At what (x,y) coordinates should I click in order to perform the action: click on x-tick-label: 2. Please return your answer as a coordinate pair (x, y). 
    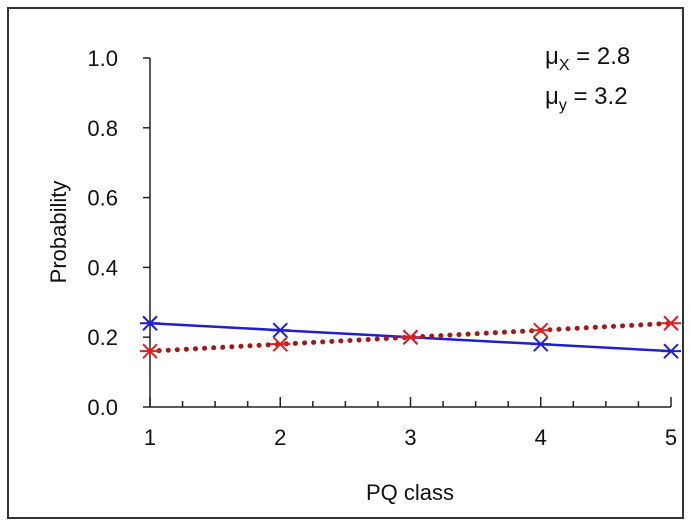
    Looking at the image, I should click on (280, 437).